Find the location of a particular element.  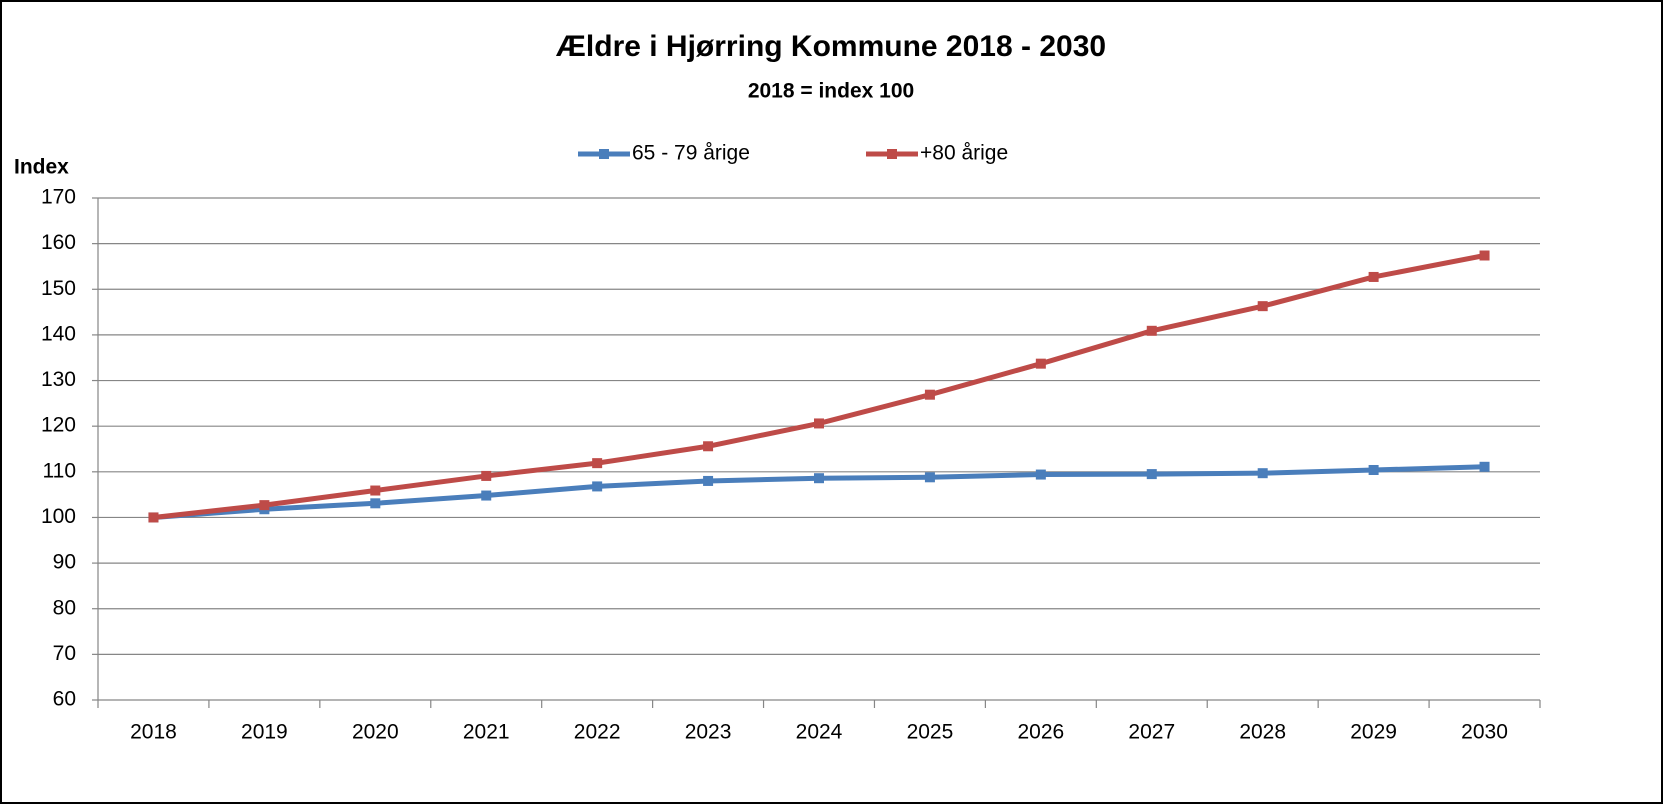

y-axis-label: Index is located at coordinates (41, 167).